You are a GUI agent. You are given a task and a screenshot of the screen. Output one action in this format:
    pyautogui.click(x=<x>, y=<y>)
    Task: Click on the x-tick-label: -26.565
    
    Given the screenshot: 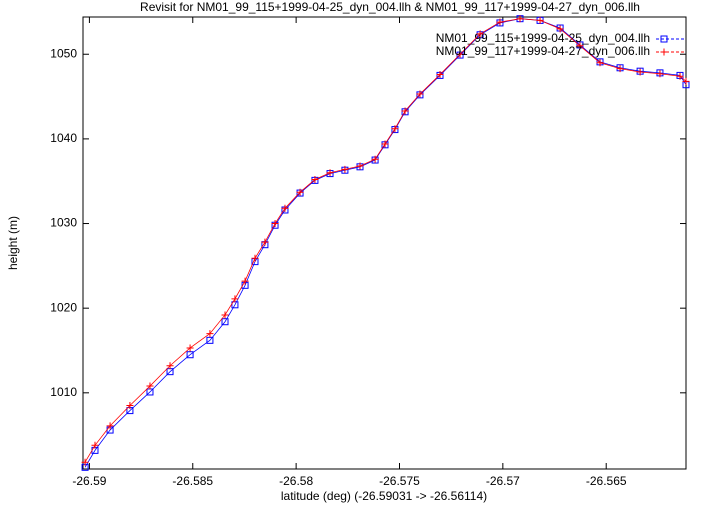 What is the action you would take?
    pyautogui.click(x=606, y=481)
    